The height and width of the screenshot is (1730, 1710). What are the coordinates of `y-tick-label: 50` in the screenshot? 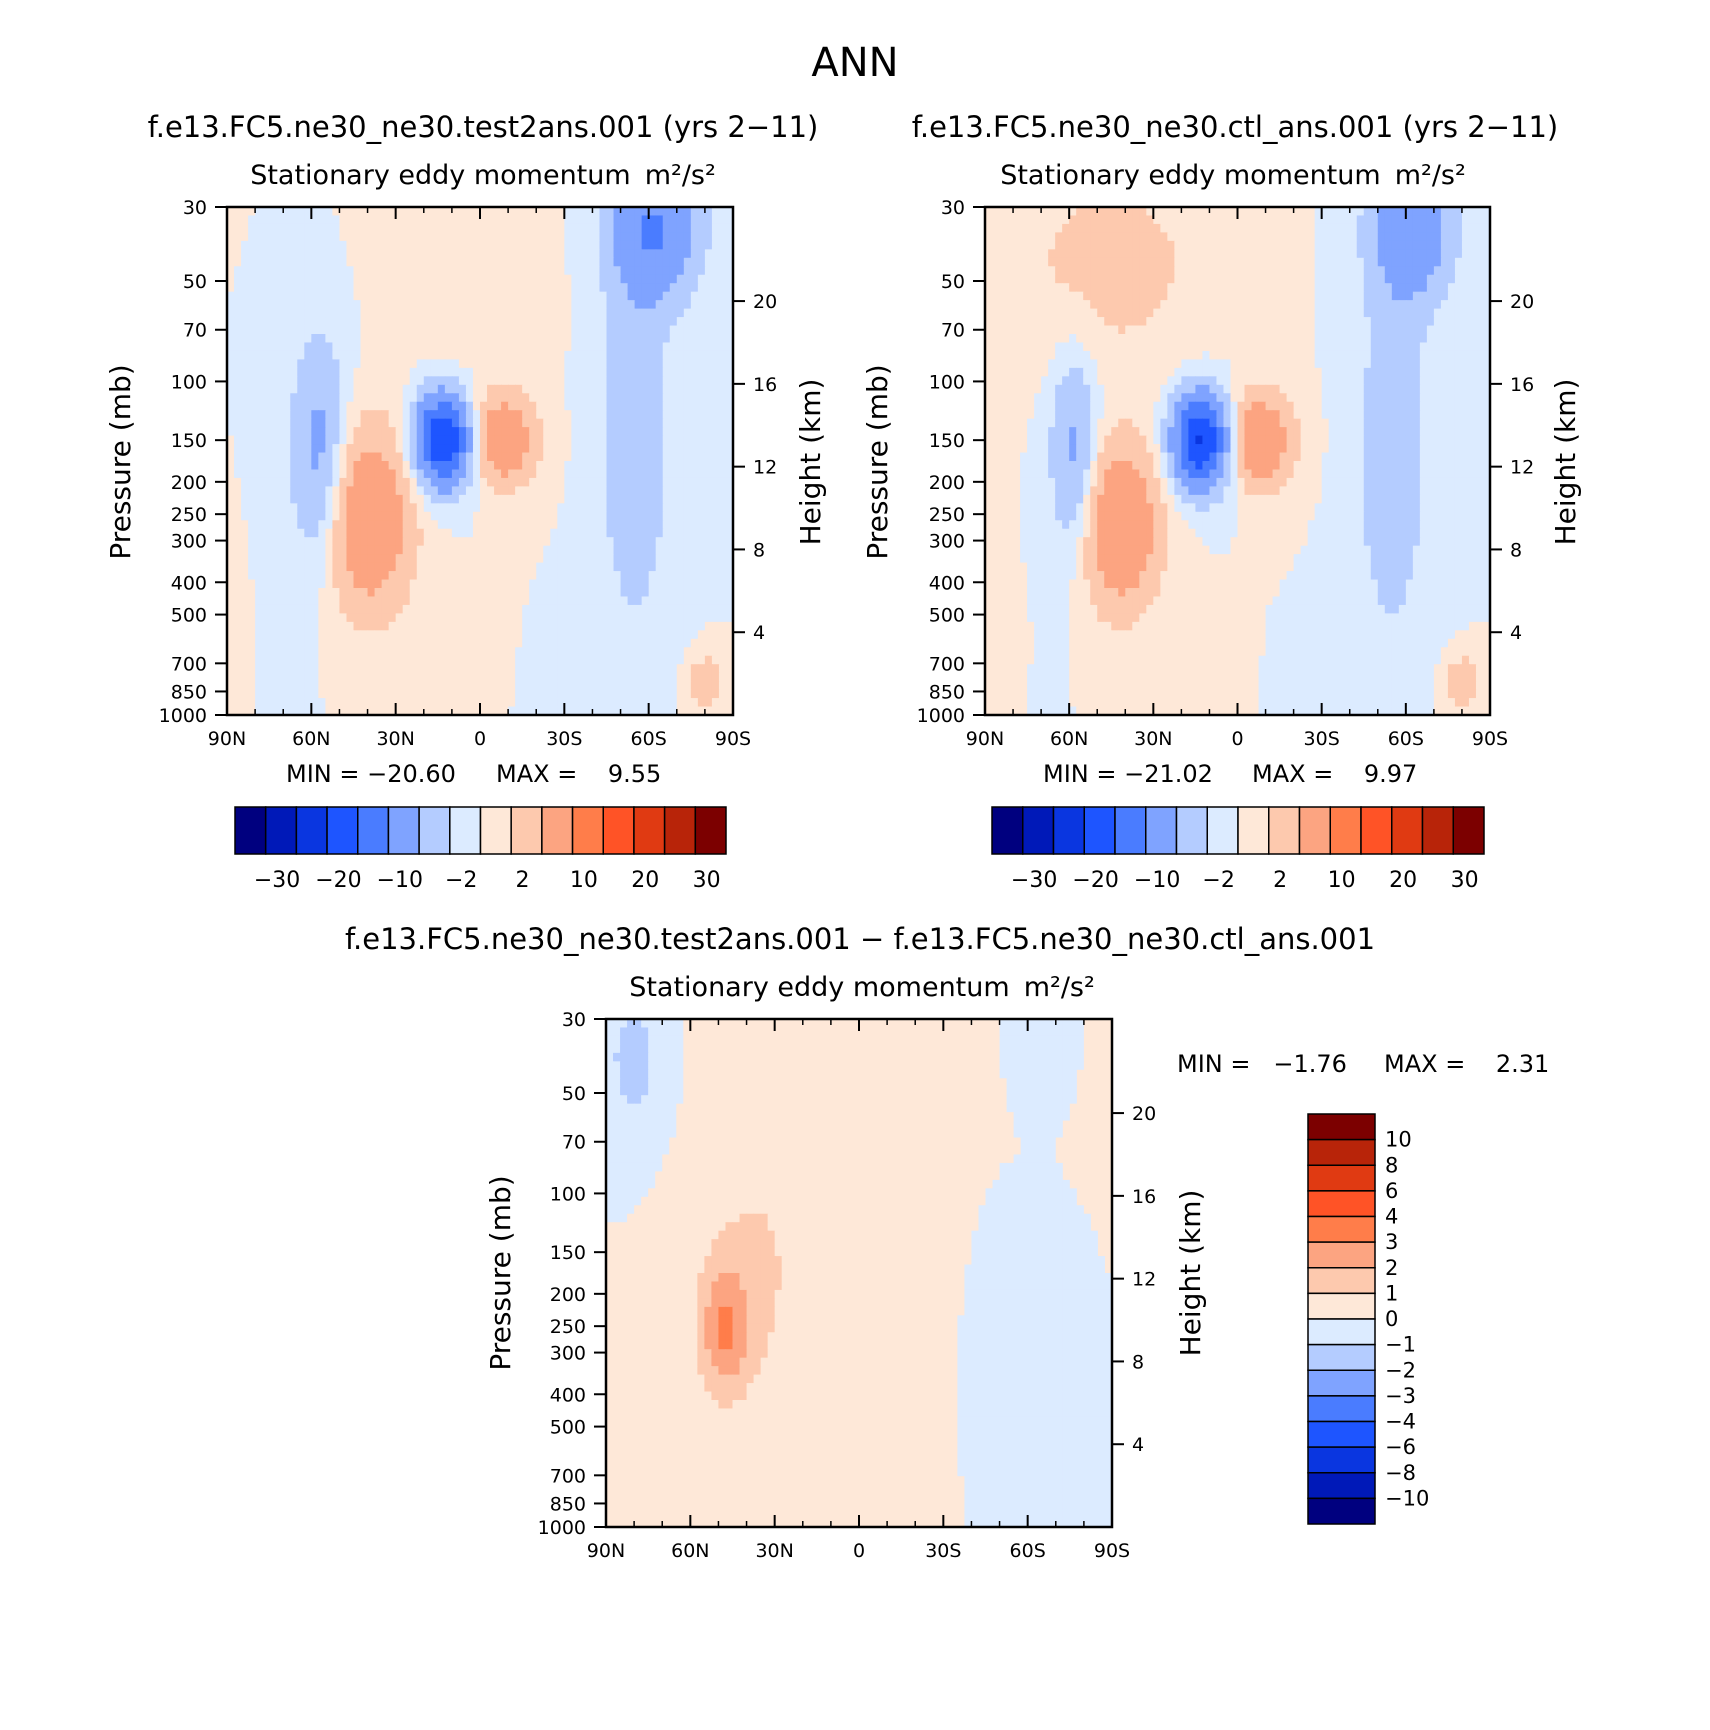 It's located at (195, 282).